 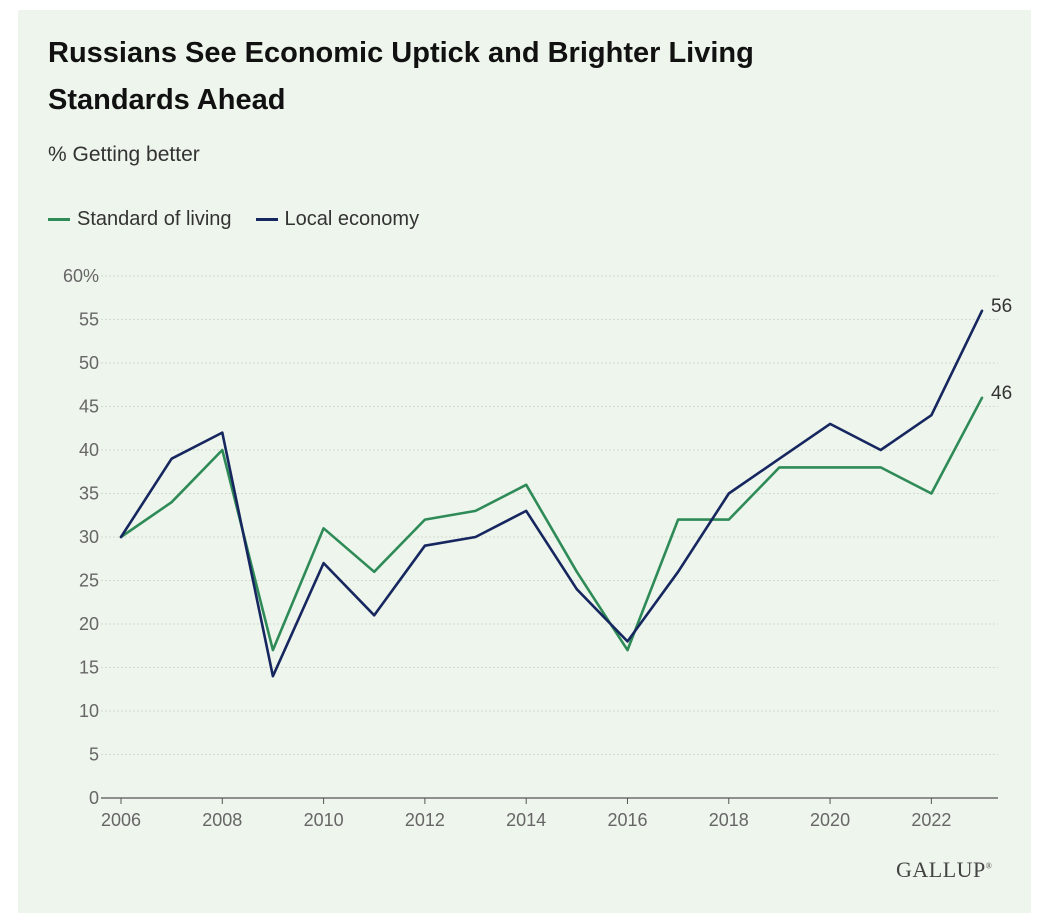 What do you see at coordinates (245, 219) in the screenshot?
I see `chart-legend: Standard of living Local economy` at bounding box center [245, 219].